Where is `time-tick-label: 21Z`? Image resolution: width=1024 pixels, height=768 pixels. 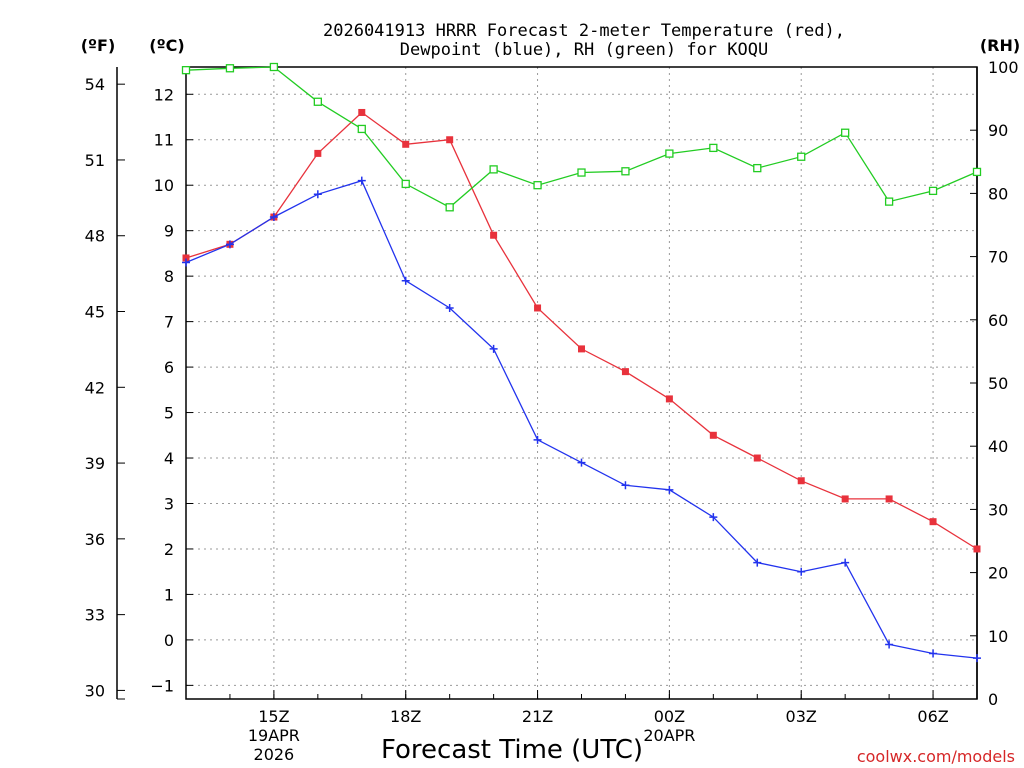
time-tick-label: 21Z is located at coordinates (537, 716).